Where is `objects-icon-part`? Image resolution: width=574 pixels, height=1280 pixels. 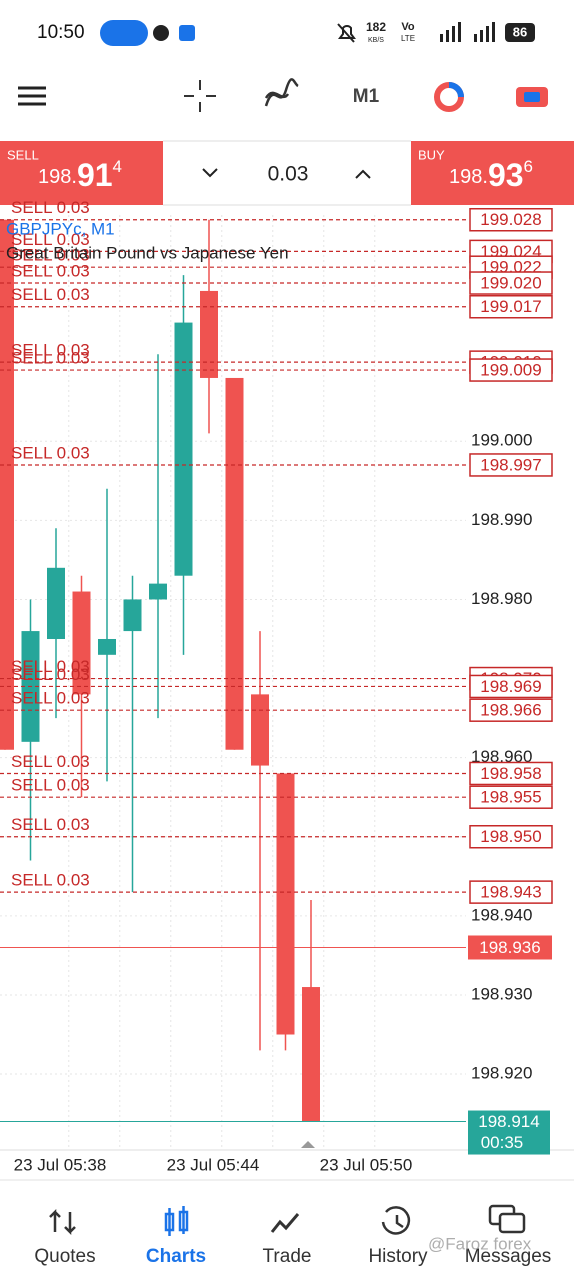
objects-icon-part is located at coordinates (456, 90).